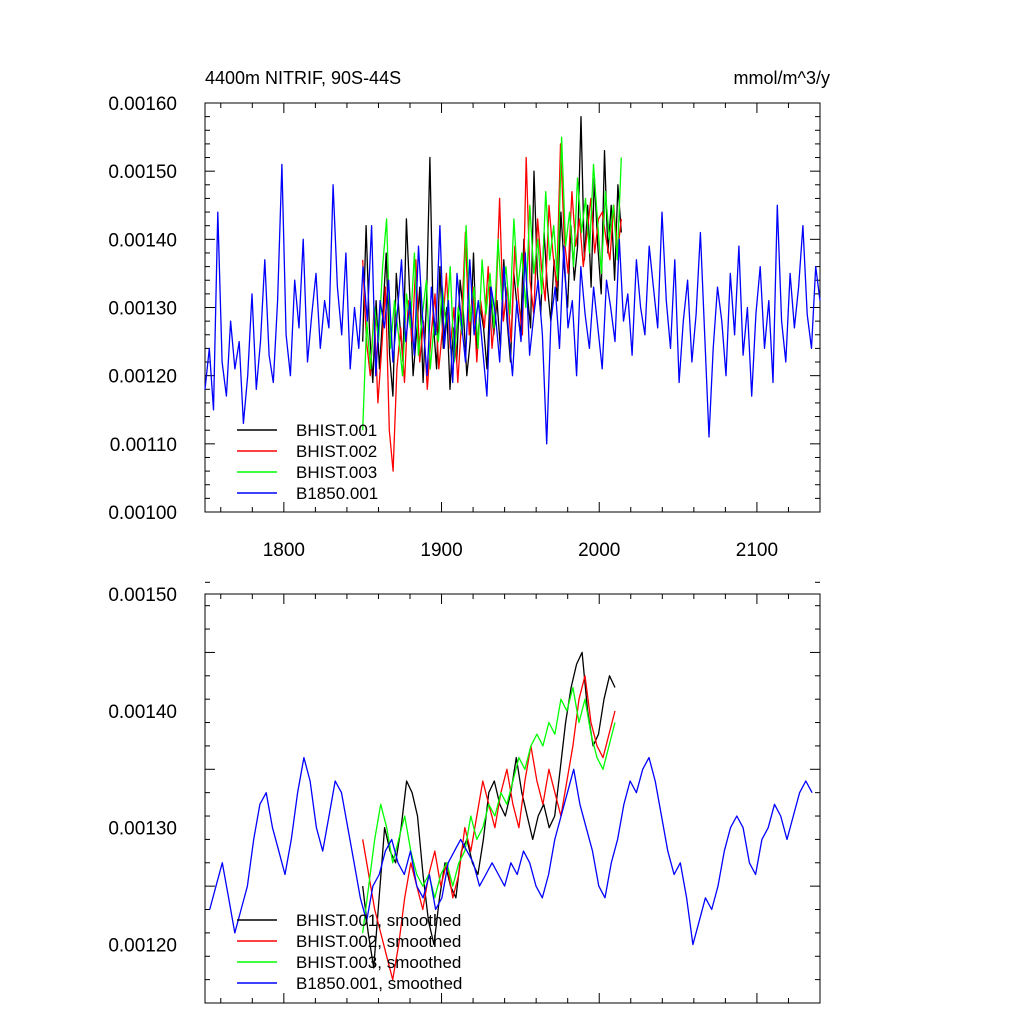 The width and height of the screenshot is (1024, 1024). I want to click on legend-label: BHIST.003, smoothed, so click(378, 962).